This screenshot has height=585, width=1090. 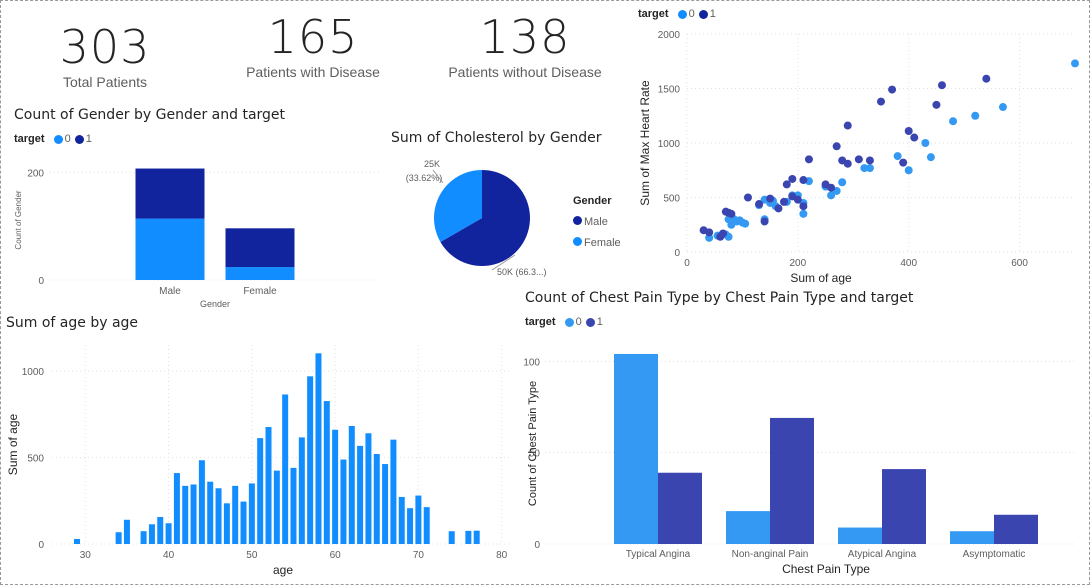 I want to click on pie-slice-male, so click(x=485, y=218).